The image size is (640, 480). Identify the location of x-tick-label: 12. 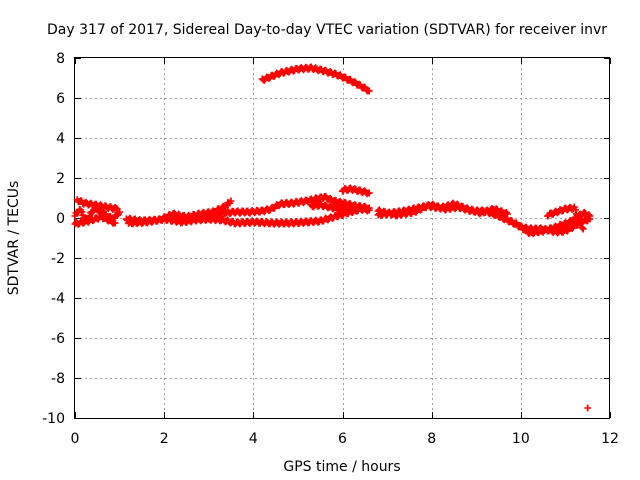
(610, 439).